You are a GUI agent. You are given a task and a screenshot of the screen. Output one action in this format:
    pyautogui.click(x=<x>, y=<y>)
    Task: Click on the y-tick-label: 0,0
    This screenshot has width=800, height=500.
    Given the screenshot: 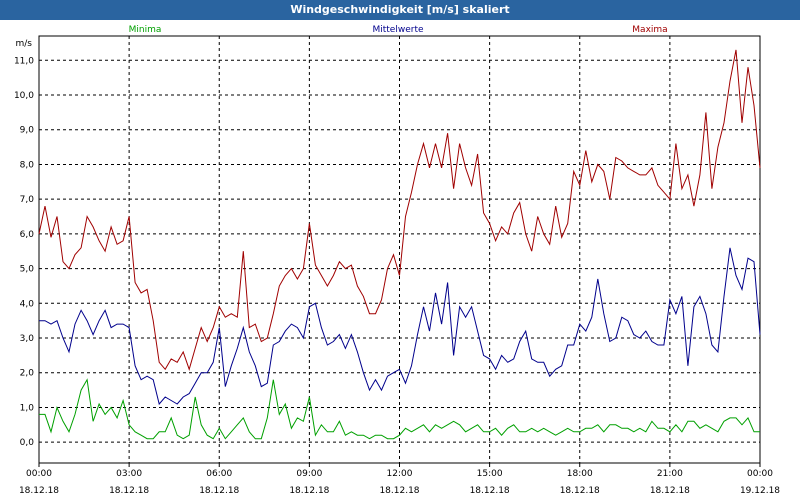 What is the action you would take?
    pyautogui.click(x=27, y=443)
    